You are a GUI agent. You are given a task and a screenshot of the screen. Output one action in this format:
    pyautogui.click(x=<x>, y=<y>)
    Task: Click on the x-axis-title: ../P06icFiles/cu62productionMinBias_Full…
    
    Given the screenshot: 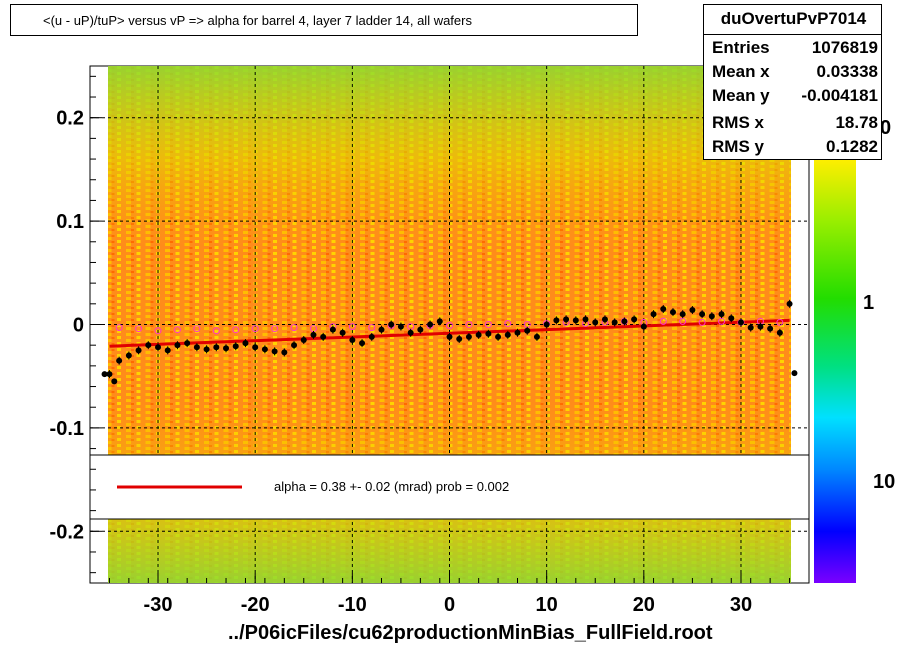 What is the action you would take?
    pyautogui.click(x=470, y=633)
    